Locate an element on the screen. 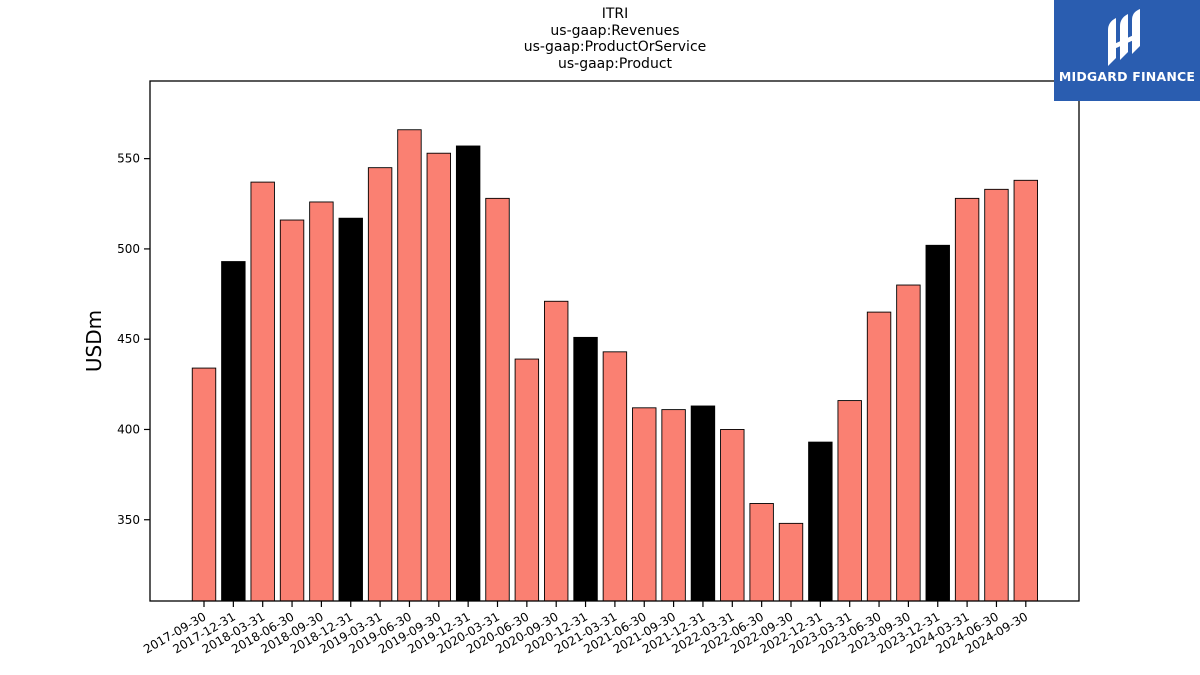 The image size is (1200, 675). title-line-4: us-gaap:Product is located at coordinates (615, 63).